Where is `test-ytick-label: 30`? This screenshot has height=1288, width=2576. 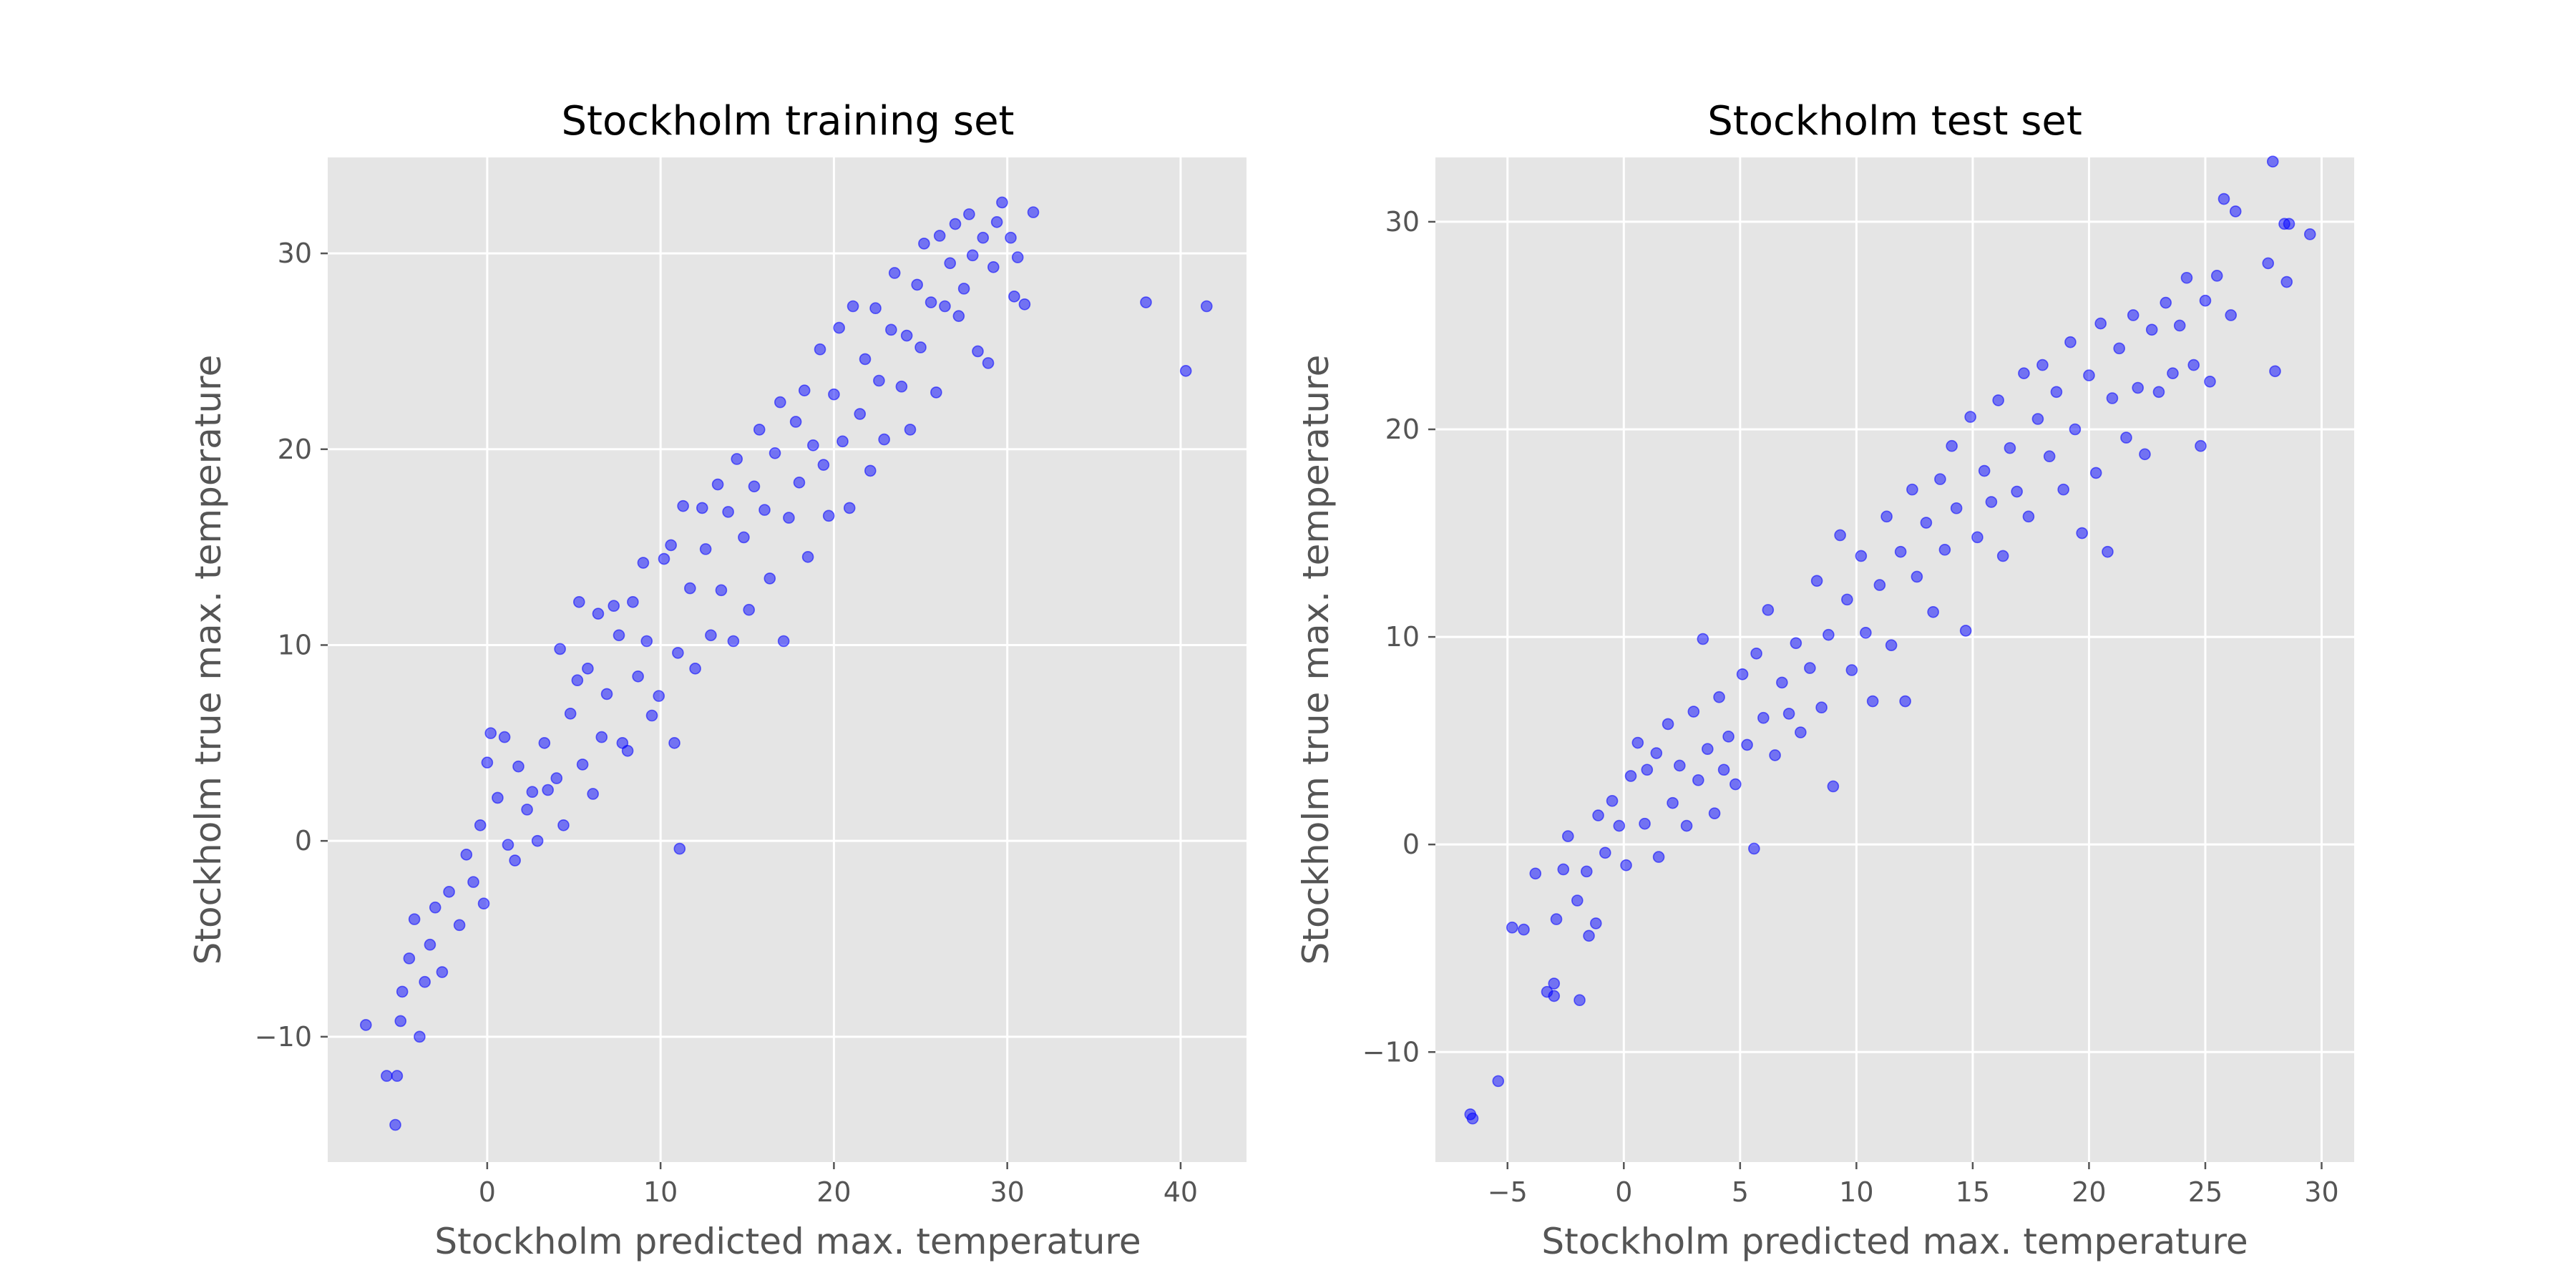 test-ytick-label: 30 is located at coordinates (1402, 222).